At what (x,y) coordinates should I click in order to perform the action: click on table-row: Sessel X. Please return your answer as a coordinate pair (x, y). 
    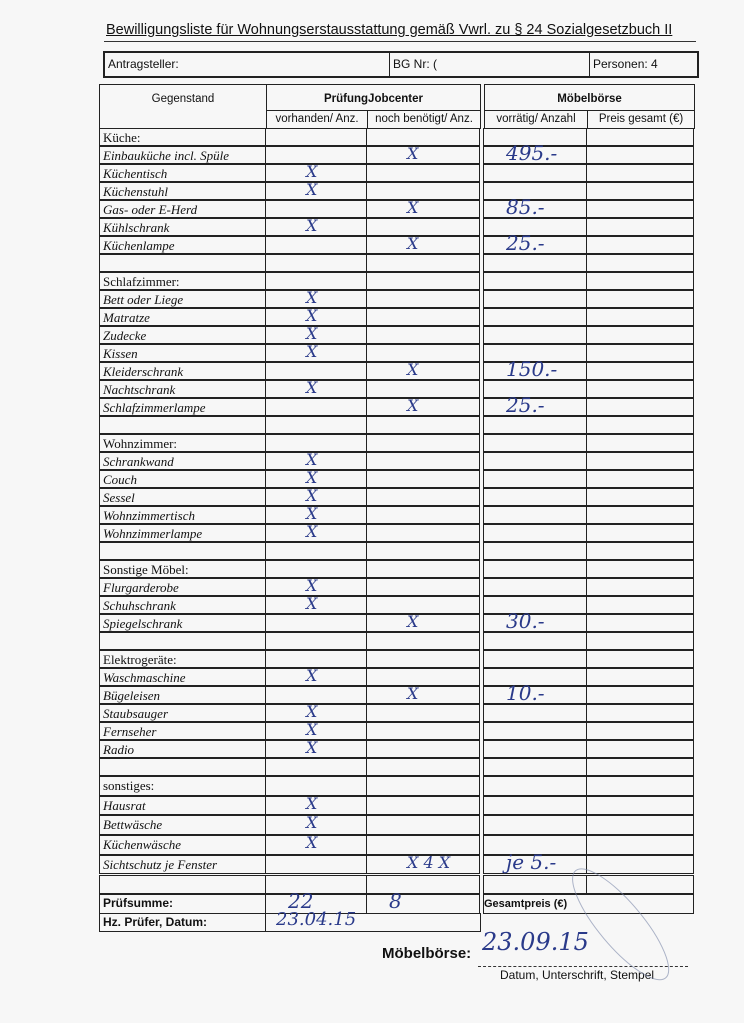
    Looking at the image, I should click on (396, 496).